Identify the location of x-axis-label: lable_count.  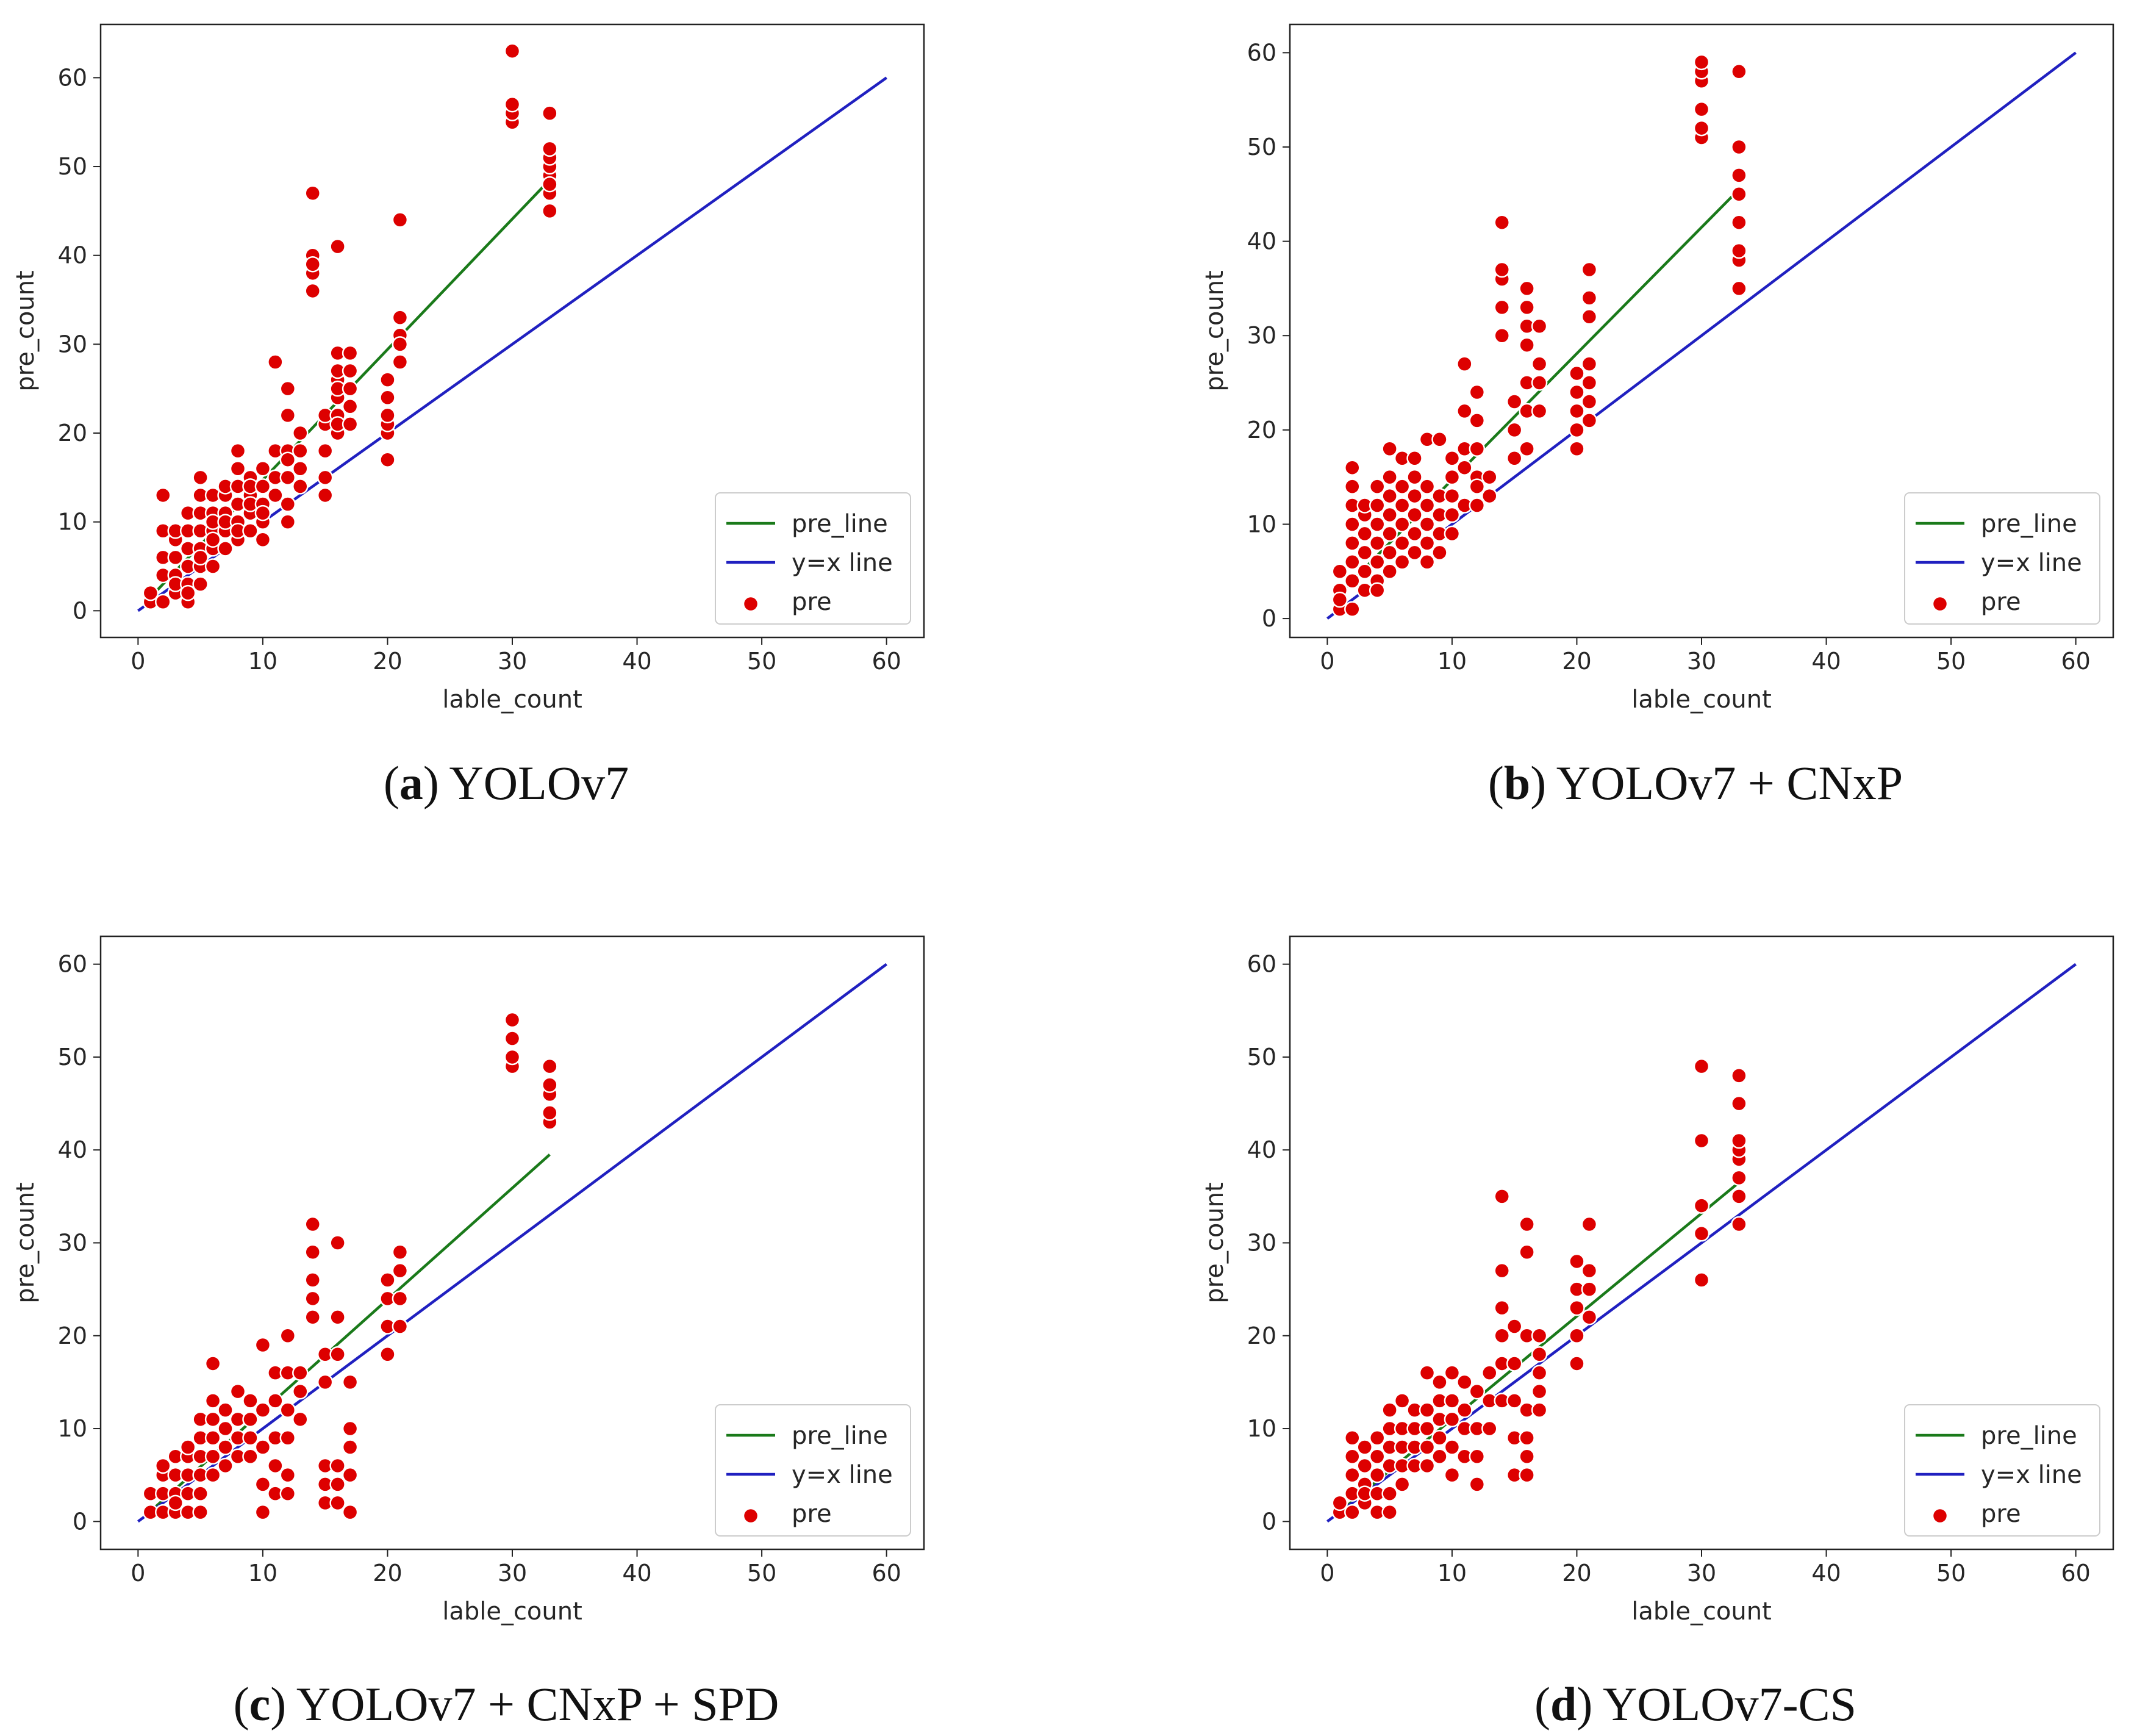
(512, 1612).